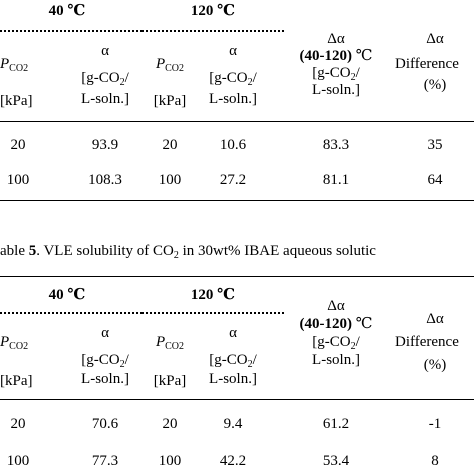 This screenshot has height=474, width=474. What do you see at coordinates (435, 424) in the screenshot?
I see `cell-diff: -1` at bounding box center [435, 424].